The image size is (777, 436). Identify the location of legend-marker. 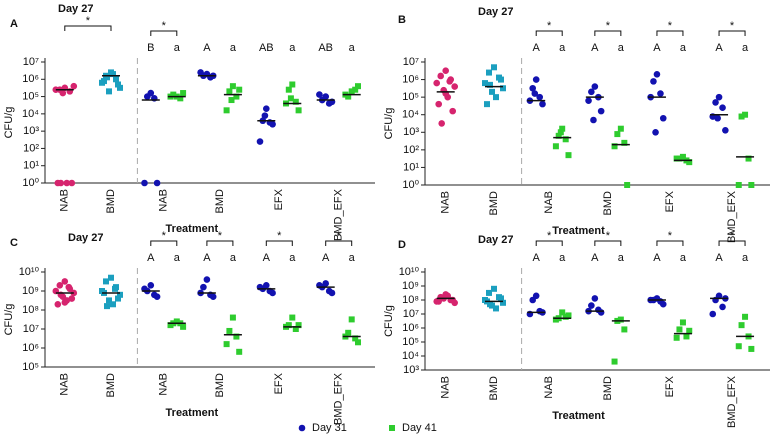
(302, 428).